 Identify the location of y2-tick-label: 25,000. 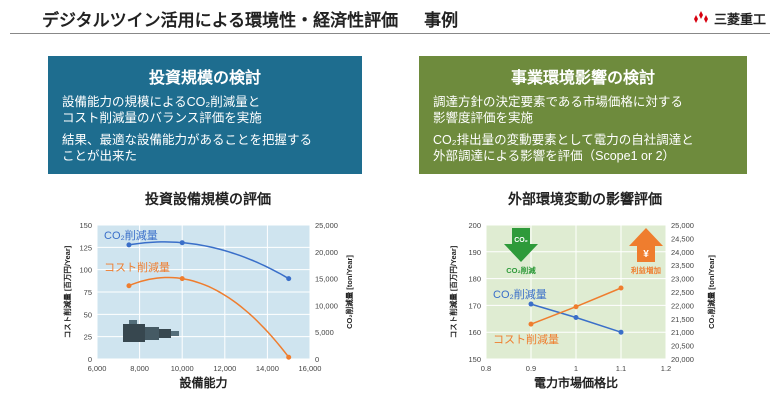
(326, 225).